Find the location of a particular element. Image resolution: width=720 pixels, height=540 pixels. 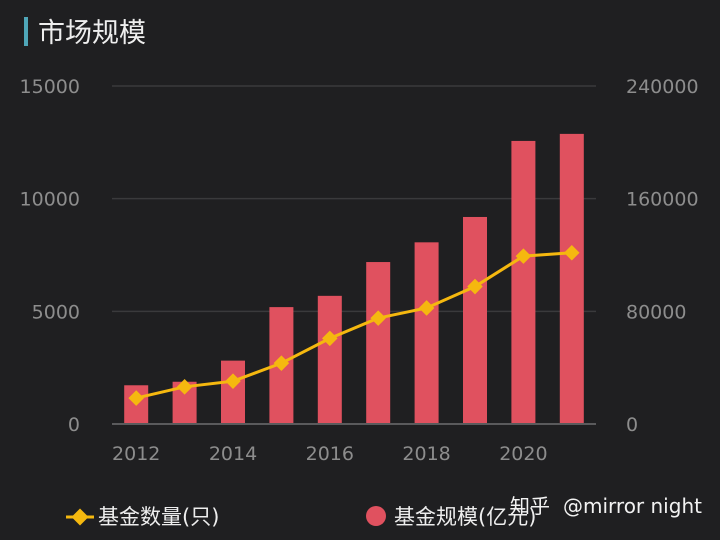

left-tick-label: 15000 is located at coordinates (50, 87).